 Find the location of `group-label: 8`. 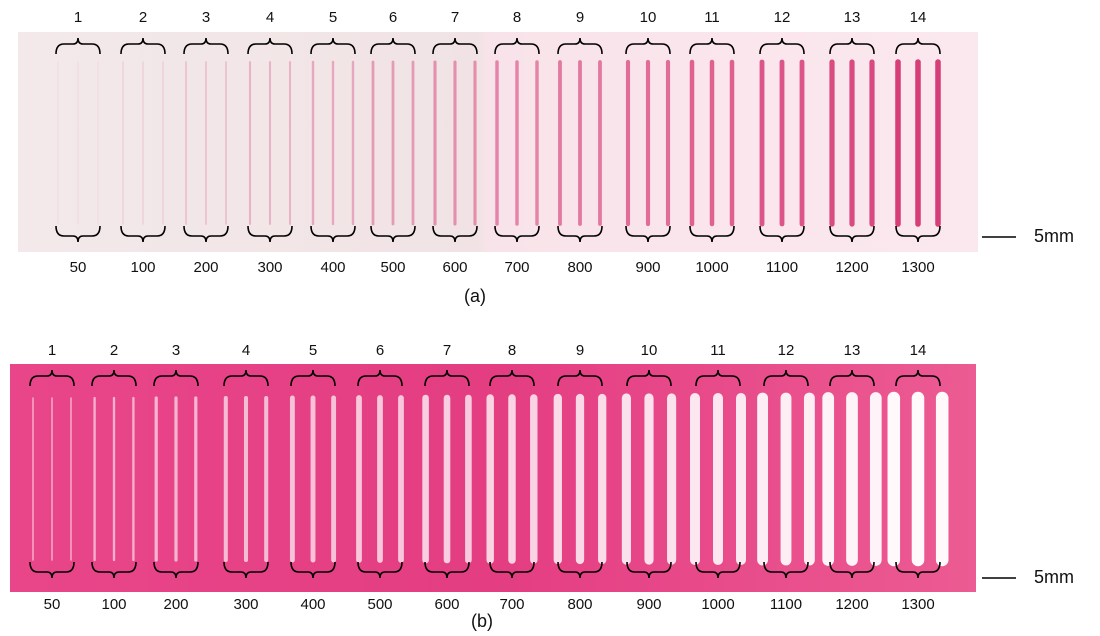

group-label: 8 is located at coordinates (512, 350).